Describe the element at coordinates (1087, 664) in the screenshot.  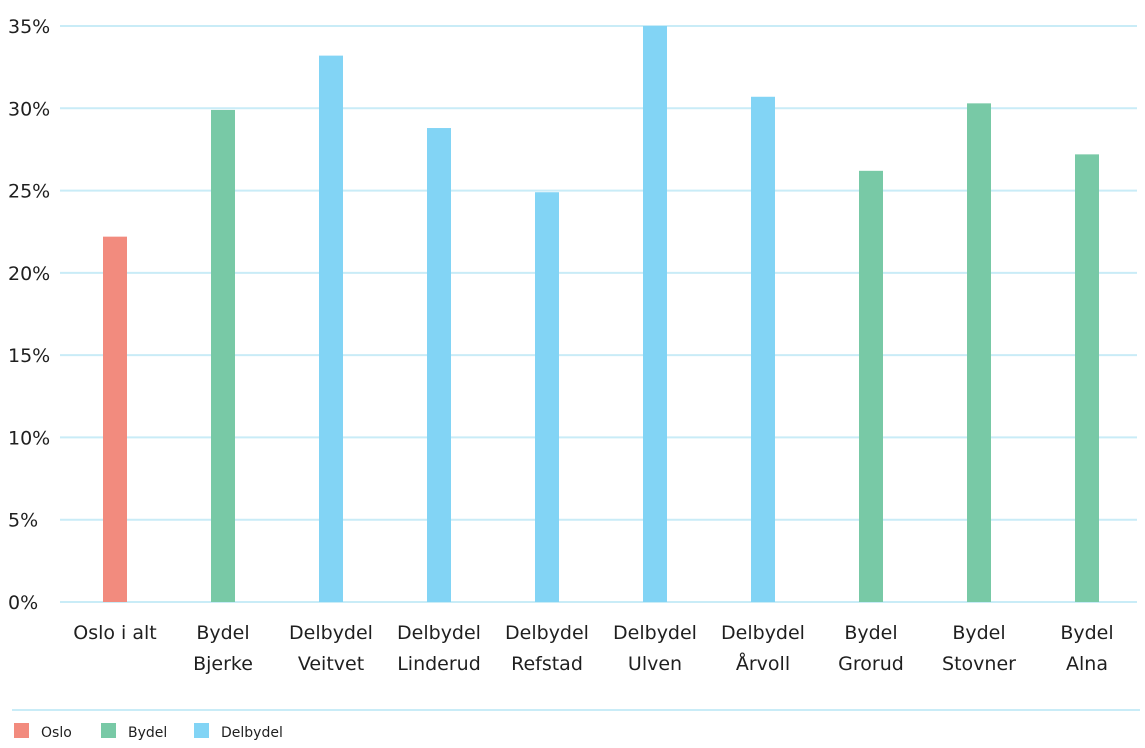
I see `x-tick-label: Alna` at that location.